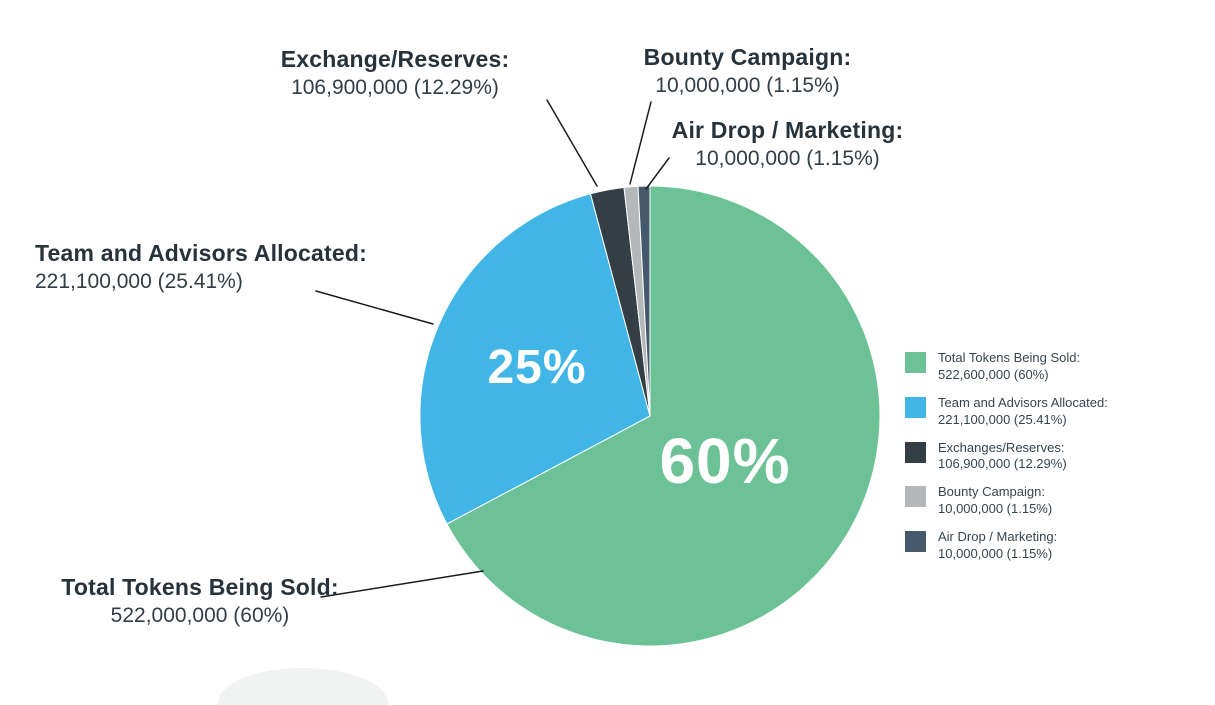 The width and height of the screenshot is (1215, 705). Describe the element at coordinates (640, 143) in the screenshot. I see `leader-line-bounty-campaign` at that location.